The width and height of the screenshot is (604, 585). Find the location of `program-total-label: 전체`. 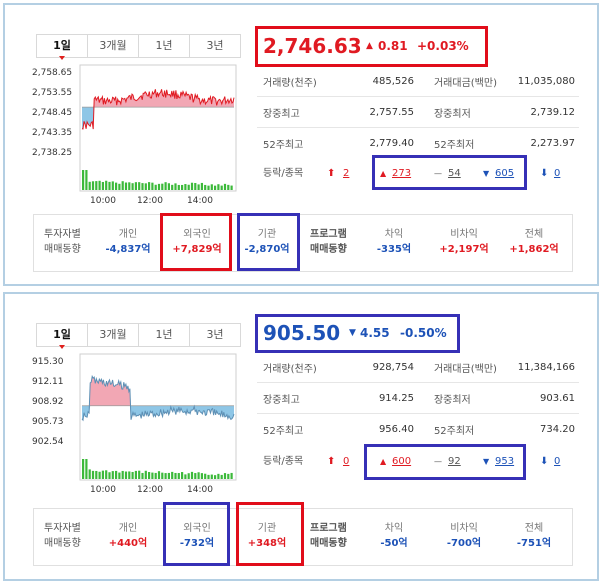

program-total-label: 전체 is located at coordinates (534, 234).